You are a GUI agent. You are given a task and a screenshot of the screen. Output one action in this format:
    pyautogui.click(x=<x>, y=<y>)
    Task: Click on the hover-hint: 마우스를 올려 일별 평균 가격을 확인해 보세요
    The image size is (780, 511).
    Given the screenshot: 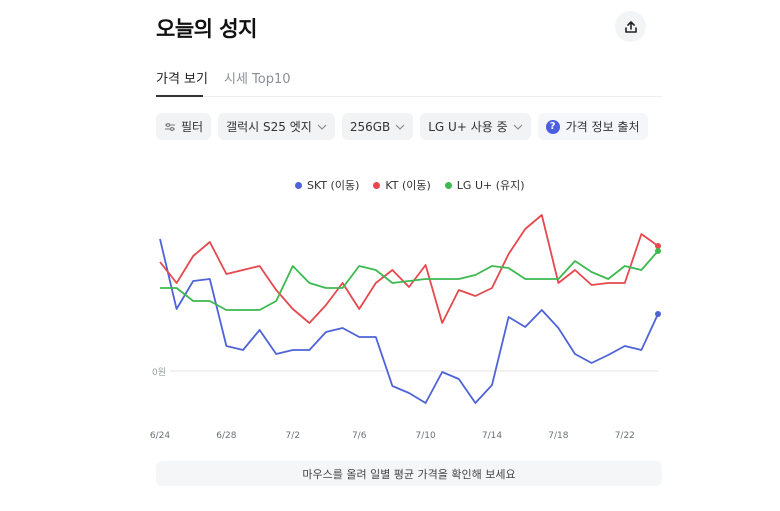 What is the action you would take?
    pyautogui.click(x=409, y=473)
    